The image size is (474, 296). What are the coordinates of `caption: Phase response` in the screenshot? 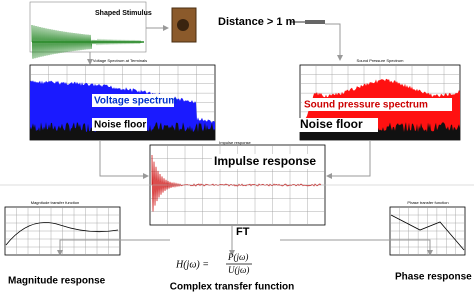 It's located at (433, 277).